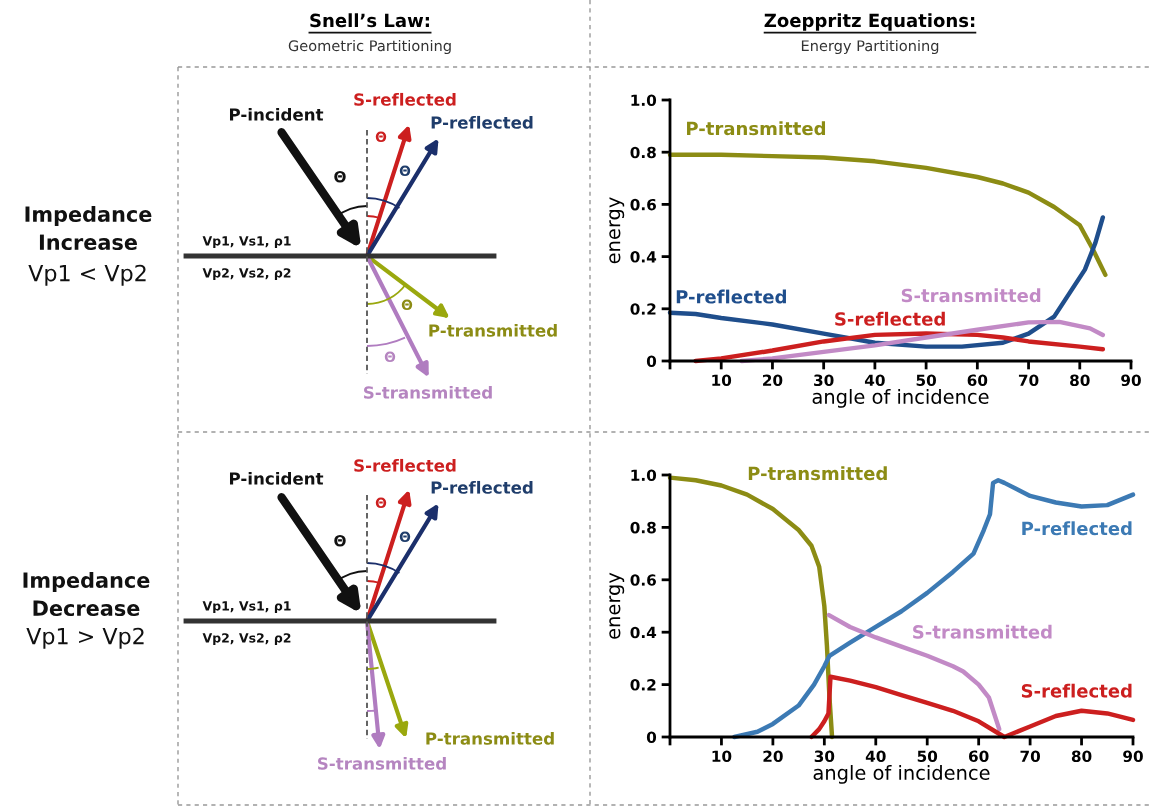 The image size is (1151, 807). I want to click on chart-subtitle: Energy Partitioning, so click(870, 47).